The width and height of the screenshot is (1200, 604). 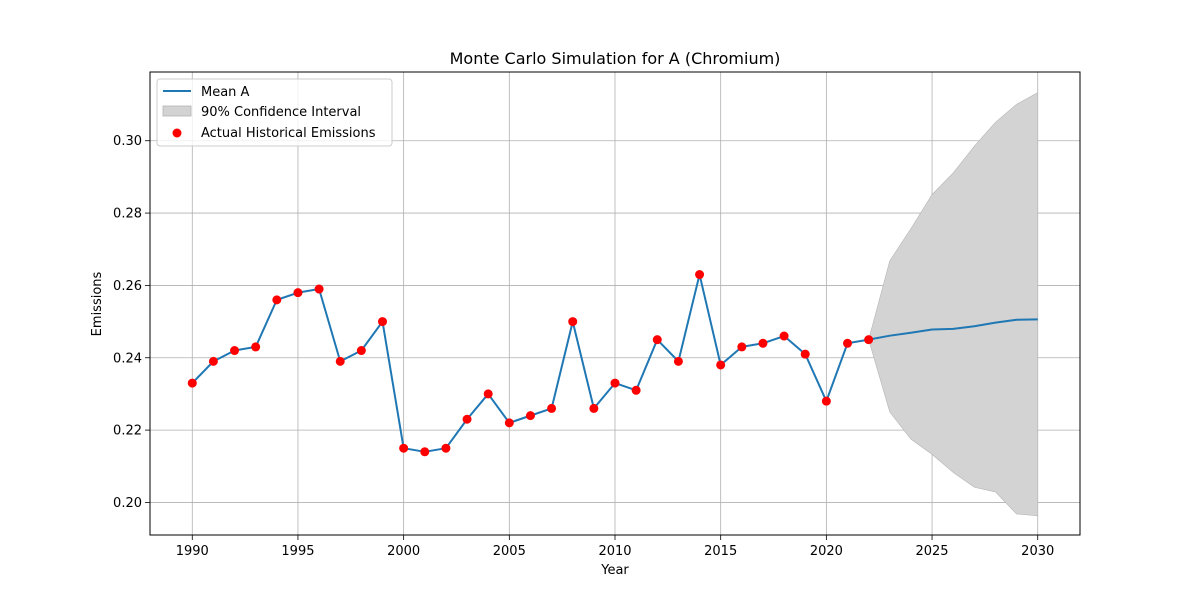 What do you see at coordinates (97, 303) in the screenshot?
I see `y-axis-label: Emissions` at bounding box center [97, 303].